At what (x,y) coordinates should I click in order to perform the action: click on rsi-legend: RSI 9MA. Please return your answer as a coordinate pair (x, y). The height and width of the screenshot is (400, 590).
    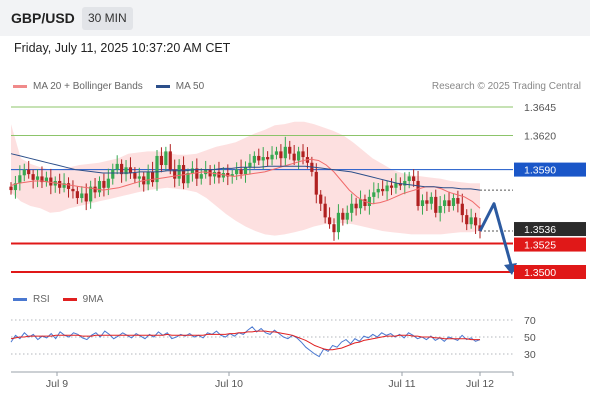
    Looking at the image, I should click on (64, 299).